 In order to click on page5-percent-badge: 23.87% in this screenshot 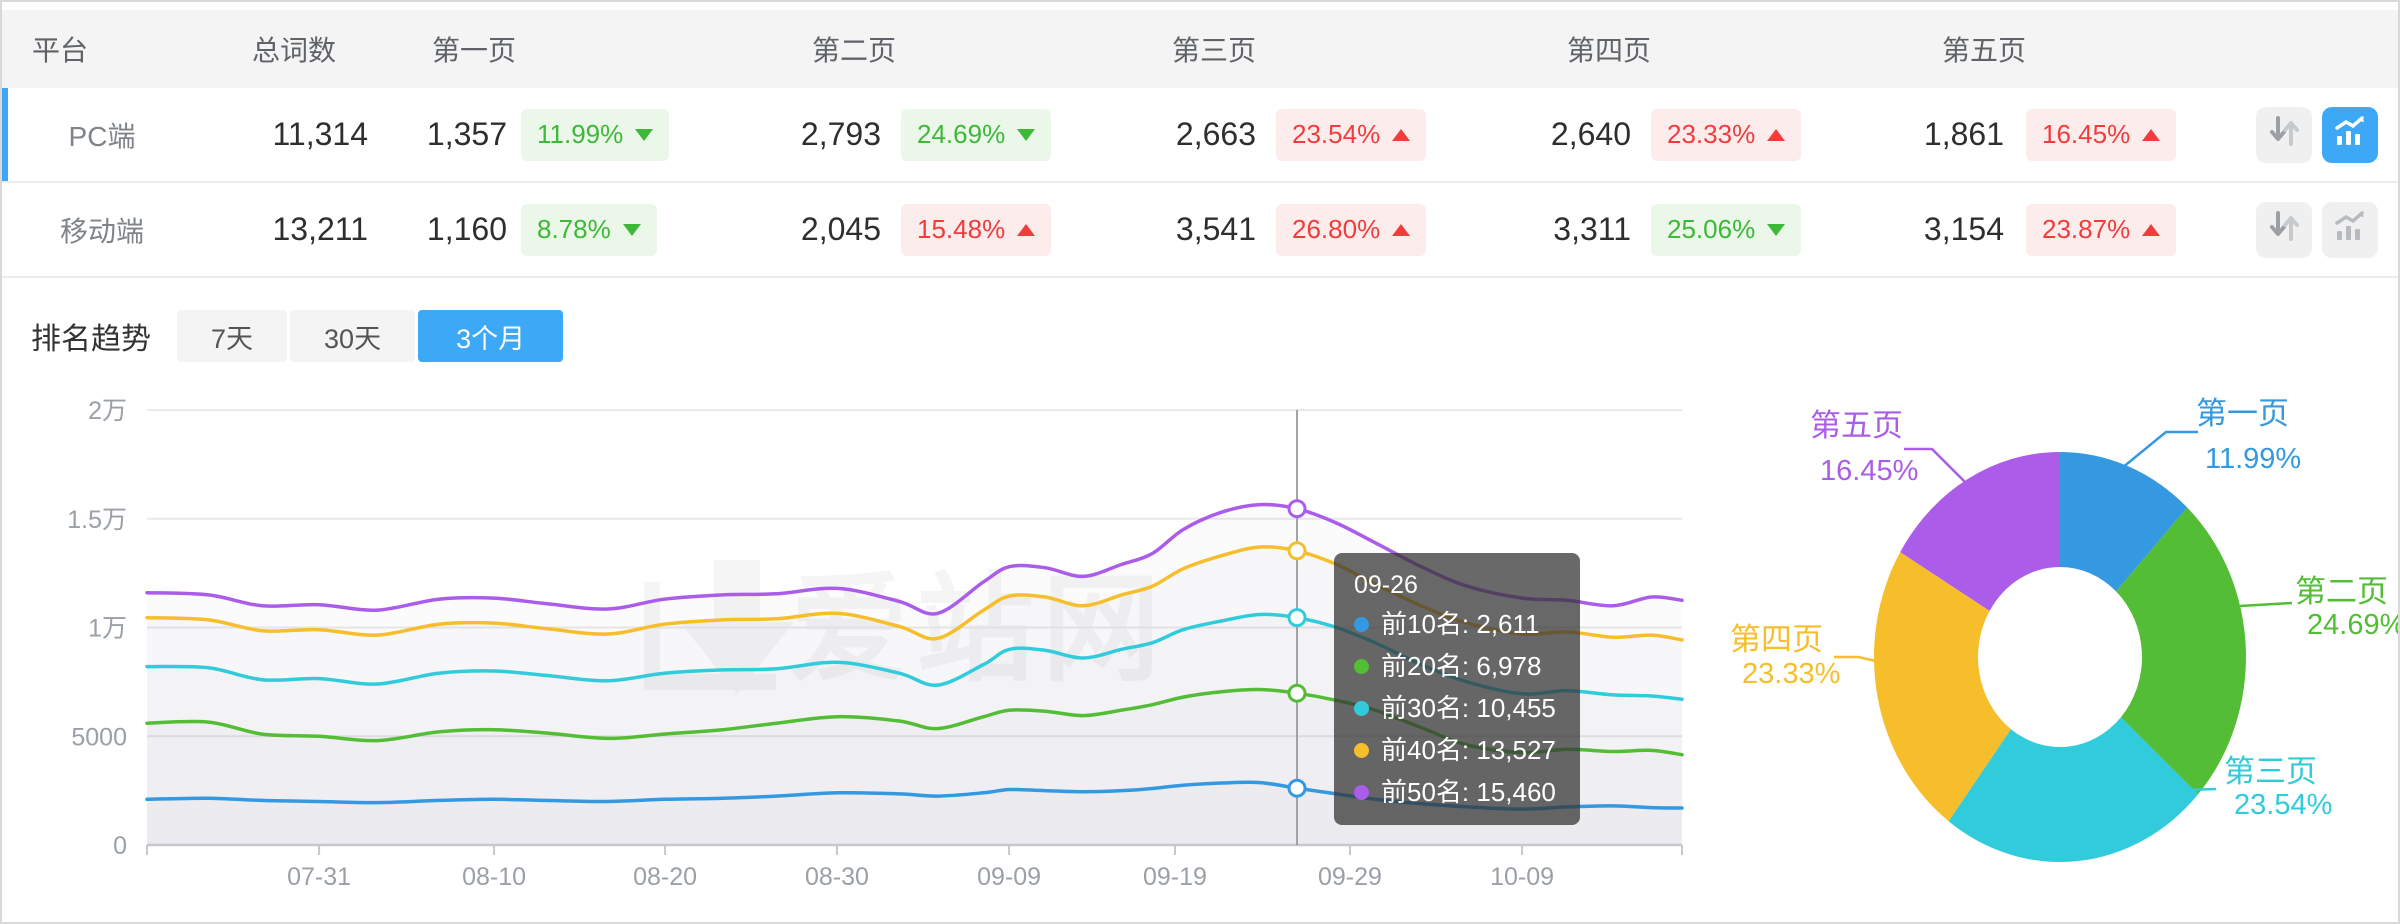, I will do `click(2101, 229)`.